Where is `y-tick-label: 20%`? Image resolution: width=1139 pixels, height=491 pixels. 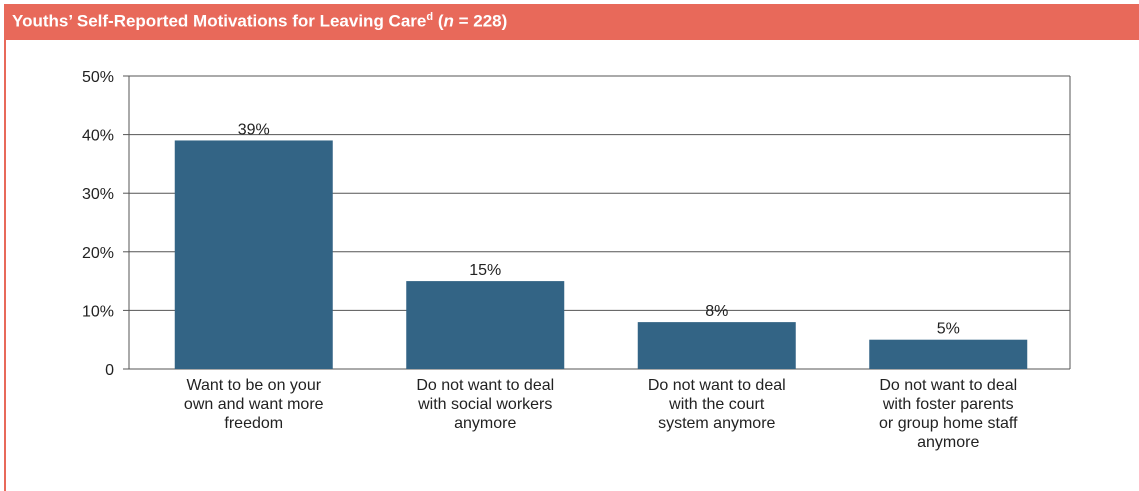
y-tick-label: 20% is located at coordinates (98, 253).